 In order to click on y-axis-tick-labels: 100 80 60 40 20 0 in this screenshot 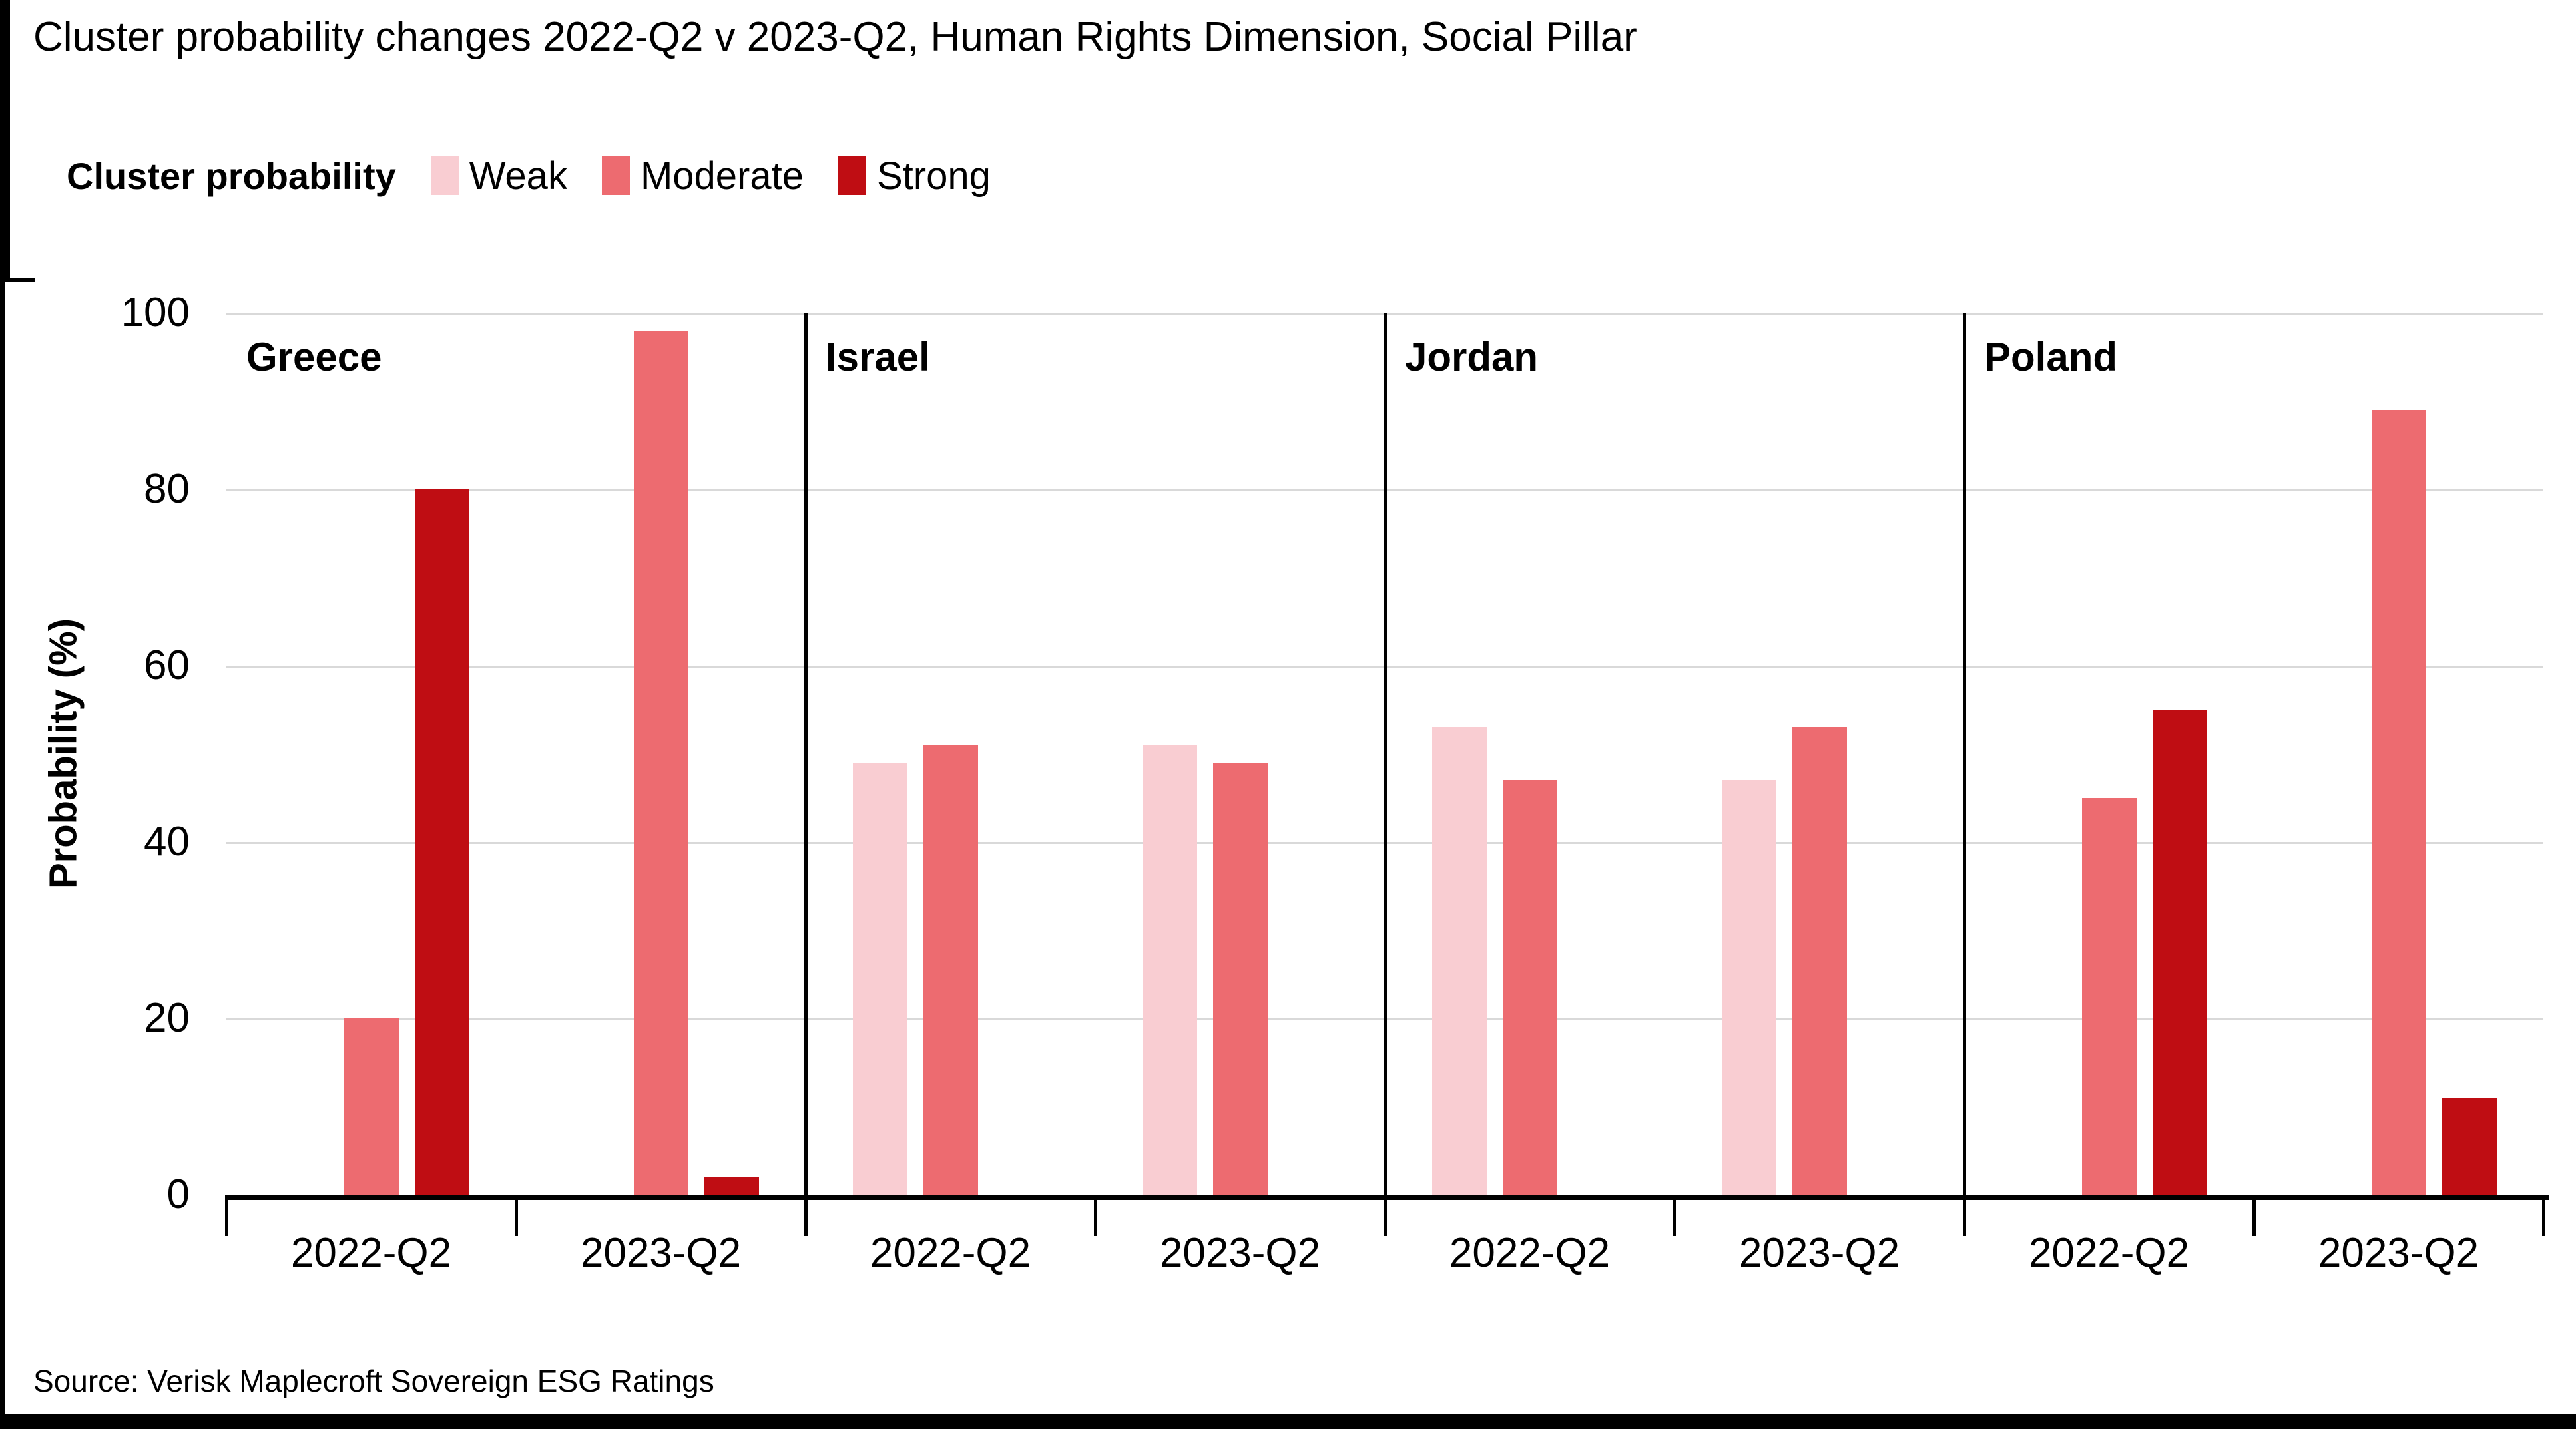, I will do `click(135, 753)`.